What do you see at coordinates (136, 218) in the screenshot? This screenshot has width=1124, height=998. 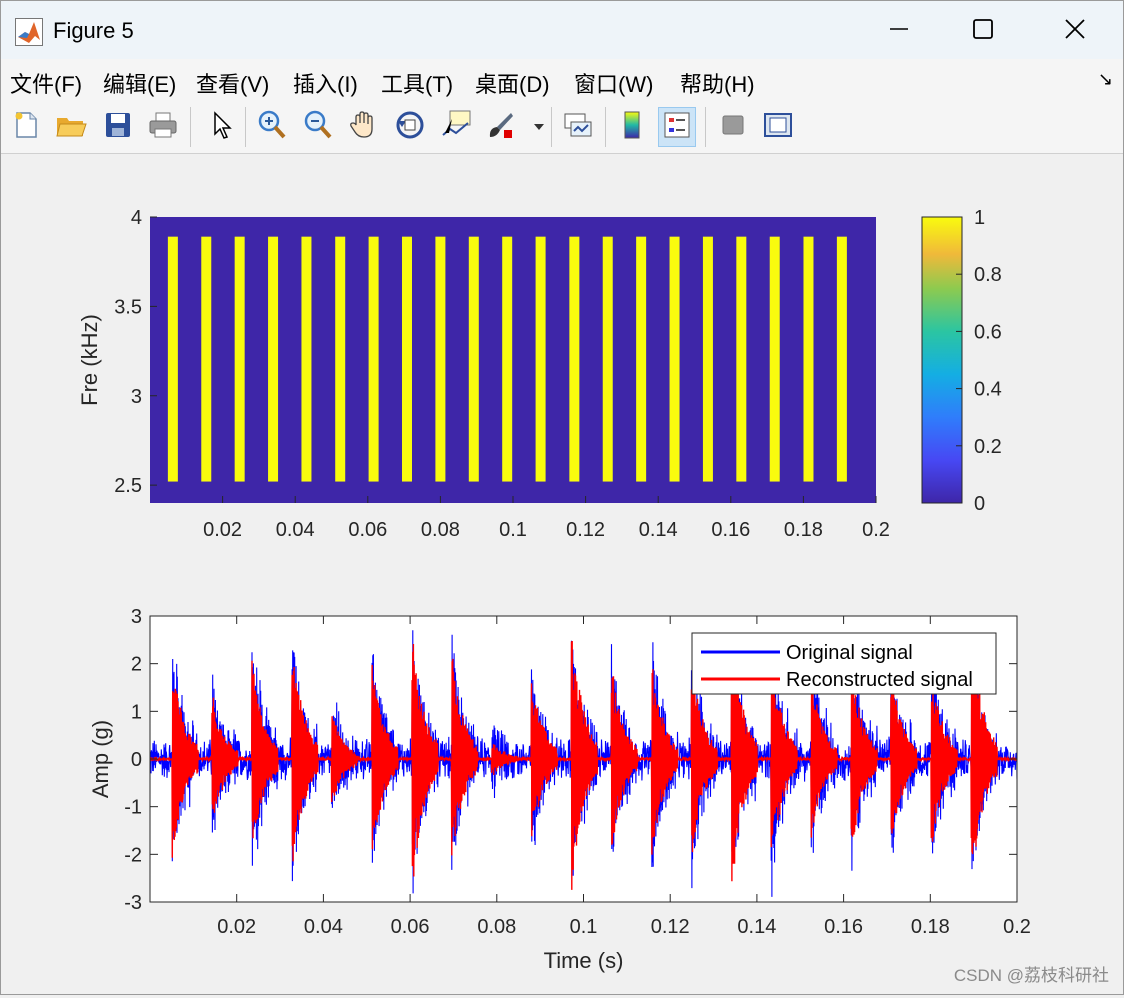 I see `y-tick-label: 4` at bounding box center [136, 218].